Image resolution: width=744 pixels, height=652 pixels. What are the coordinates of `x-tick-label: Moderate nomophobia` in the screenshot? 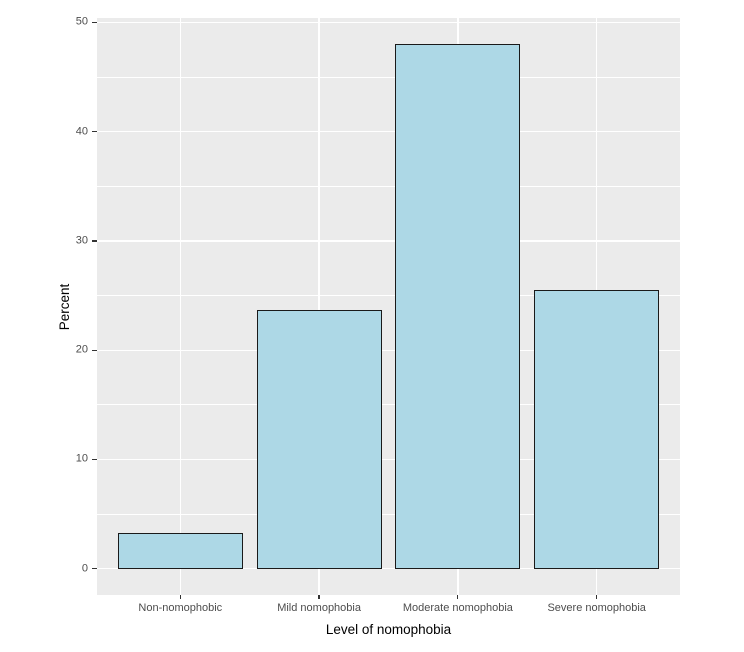 It's located at (457, 608).